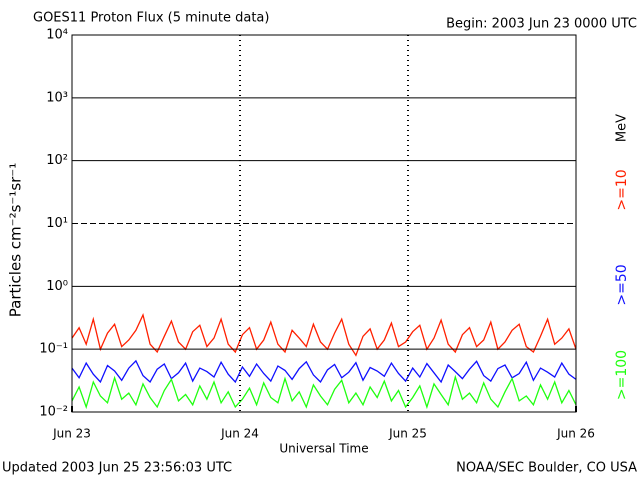  I want to click on chart-title: GOES11 Proton Flux (5 minute data), so click(151, 18).